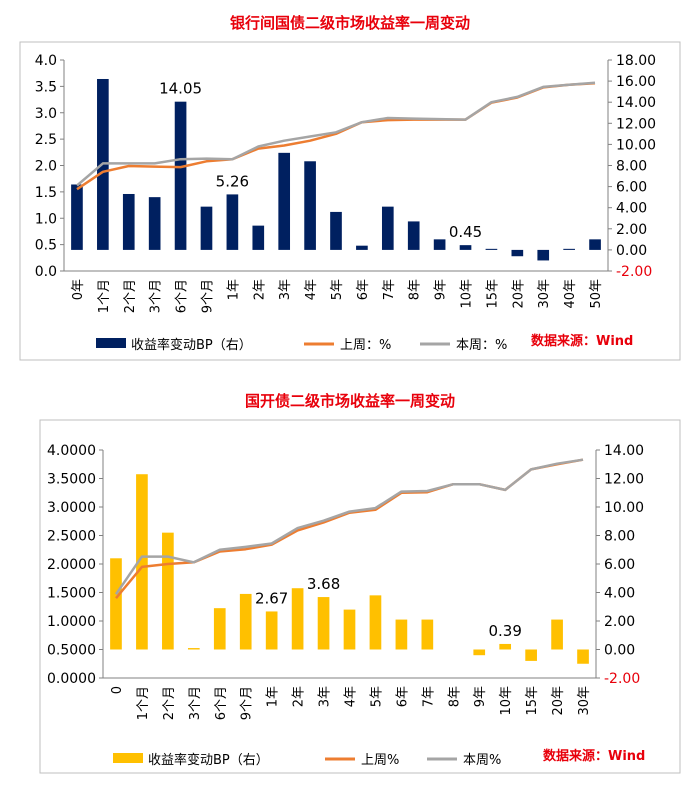 The height and width of the screenshot is (787, 700). I want to click on chart1-category-label: 20年, so click(518, 294).